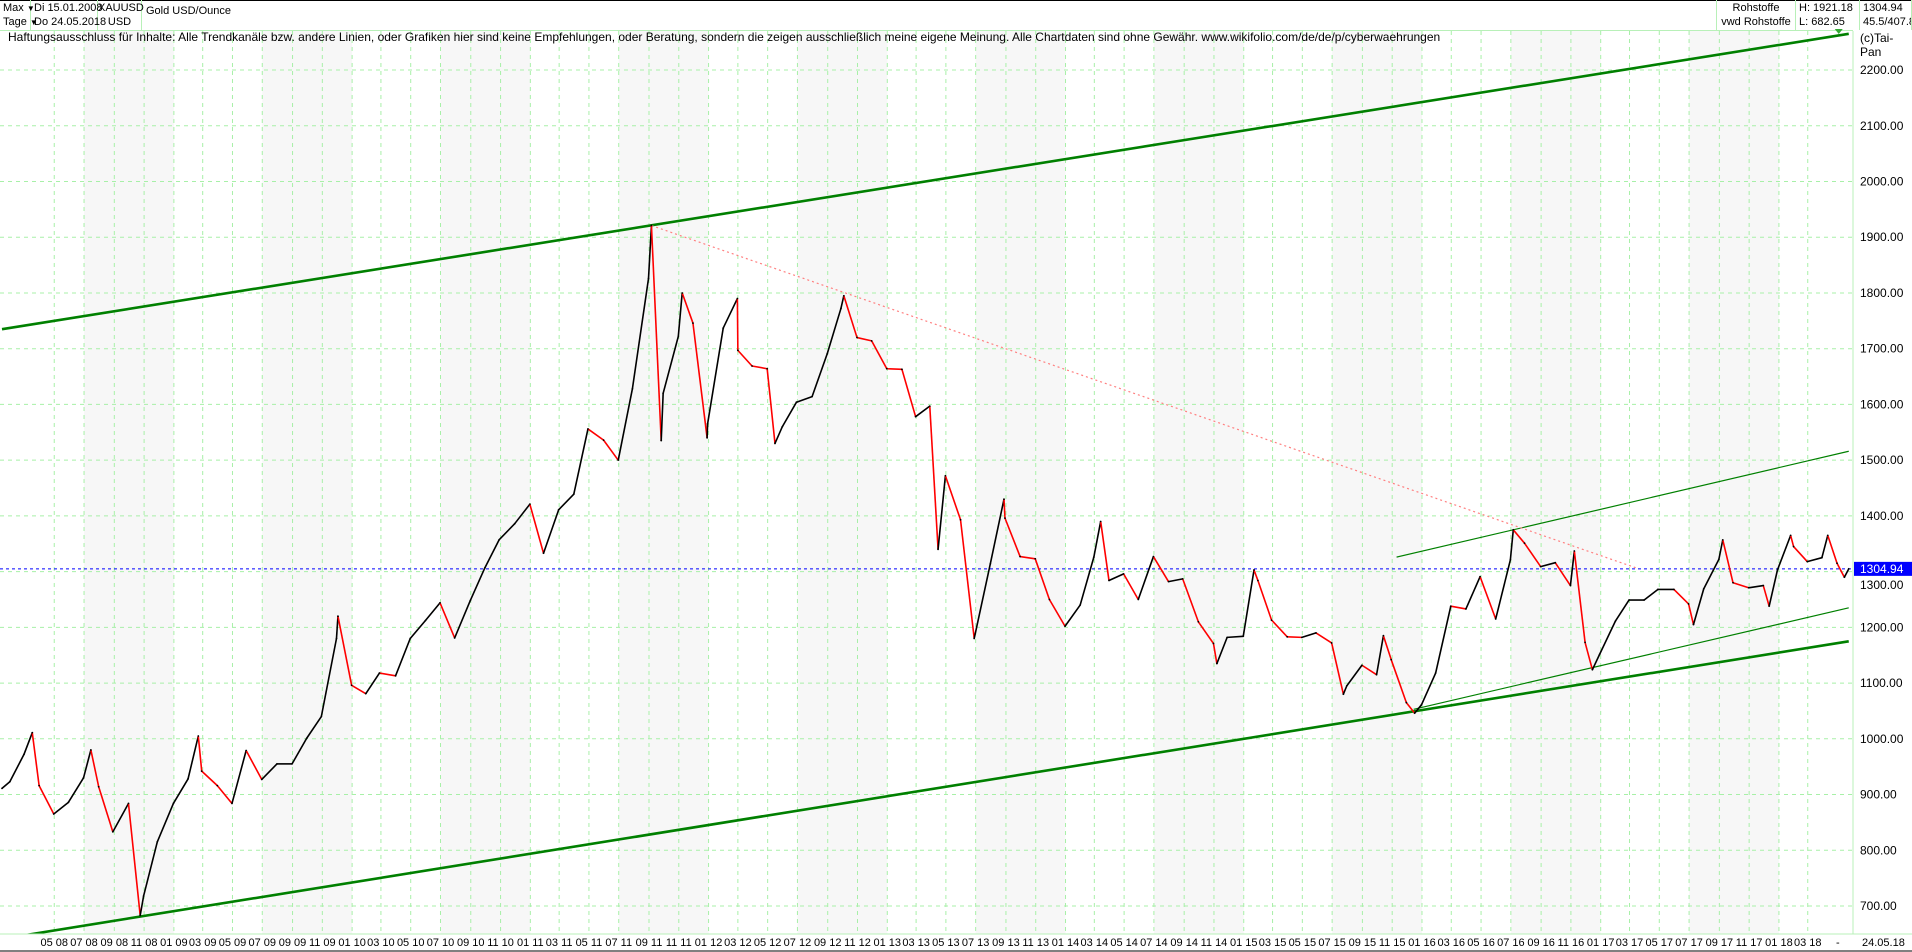 Image resolution: width=1912 pixels, height=952 pixels. What do you see at coordinates (916, 943) in the screenshot?
I see `x-tick-label: 03 13` at bounding box center [916, 943].